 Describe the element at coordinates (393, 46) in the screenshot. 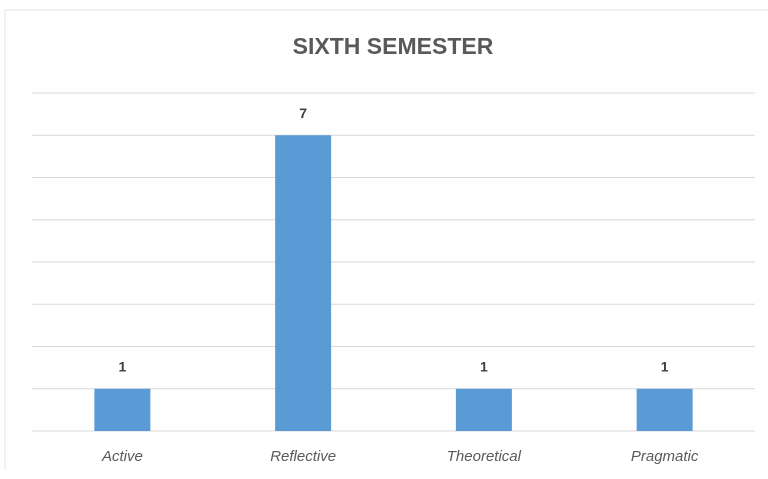

I see `chart-title: SIXTH SEMESTER` at that location.